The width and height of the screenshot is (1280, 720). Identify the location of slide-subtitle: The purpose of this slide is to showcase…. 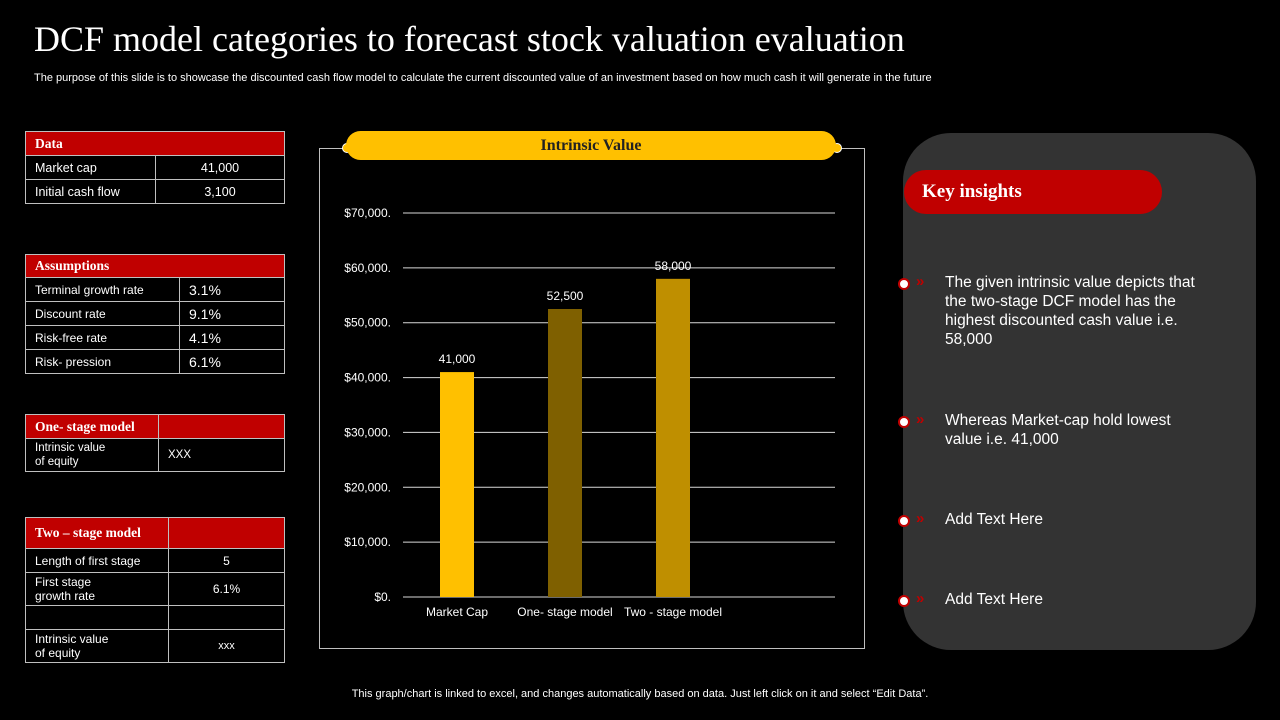
(483, 78).